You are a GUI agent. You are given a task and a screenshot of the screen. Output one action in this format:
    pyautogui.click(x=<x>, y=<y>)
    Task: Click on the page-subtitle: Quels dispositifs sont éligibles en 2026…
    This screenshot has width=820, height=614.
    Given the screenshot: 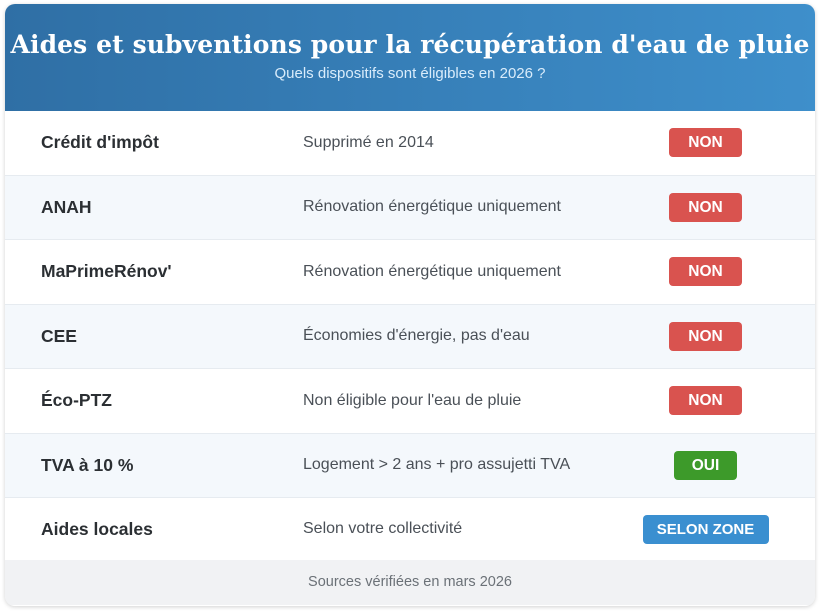 What is the action you would take?
    pyautogui.click(x=410, y=73)
    